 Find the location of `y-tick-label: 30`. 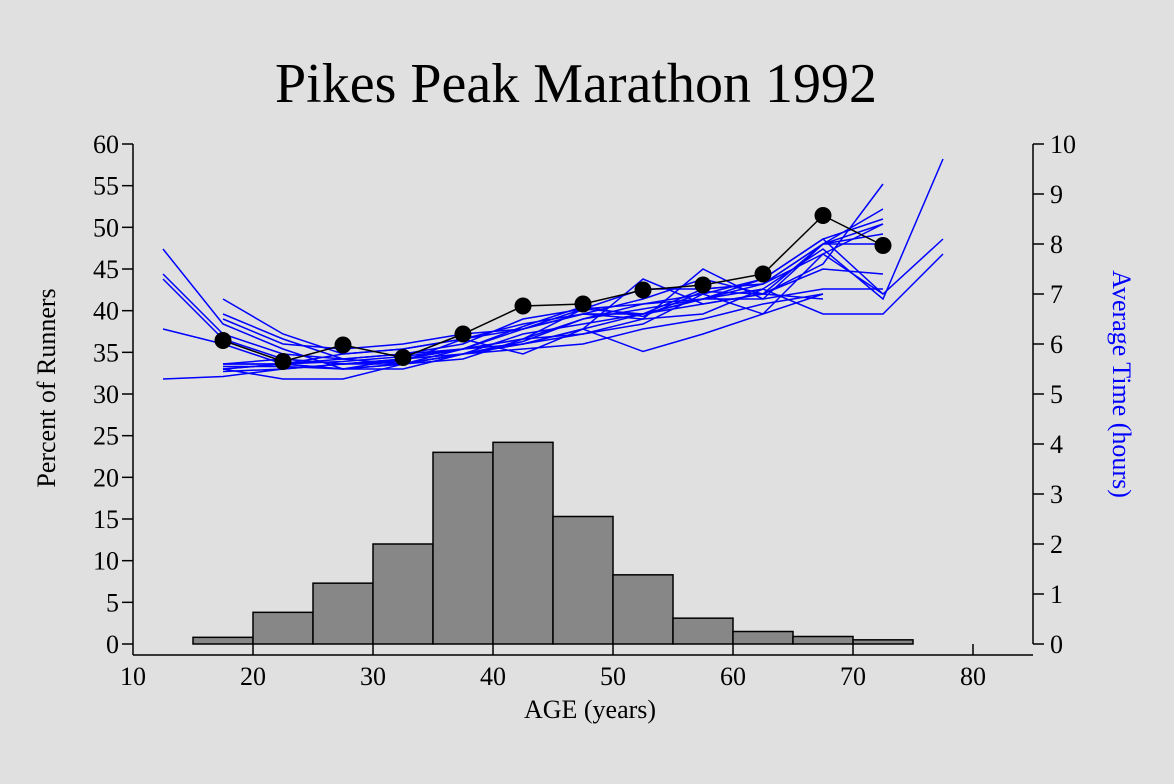

y-tick-label: 30 is located at coordinates (106, 394).